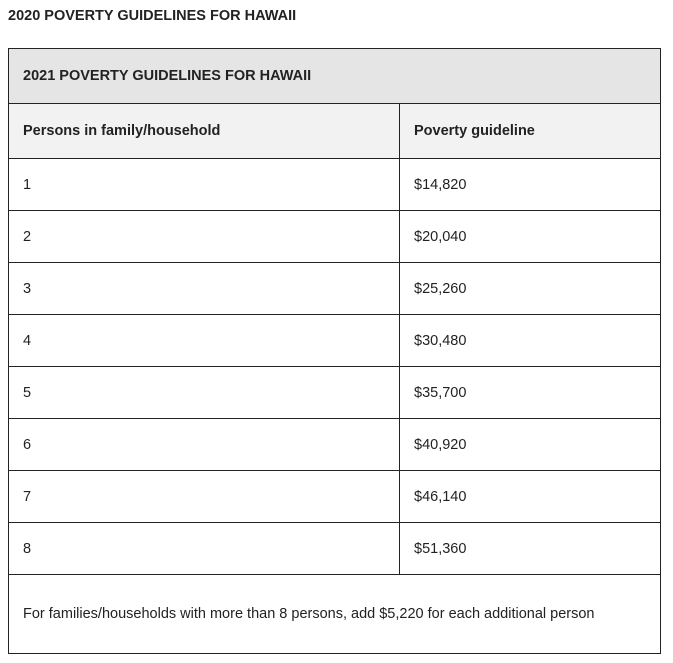  What do you see at coordinates (204, 236) in the screenshot?
I see `persons-cell: 2` at bounding box center [204, 236].